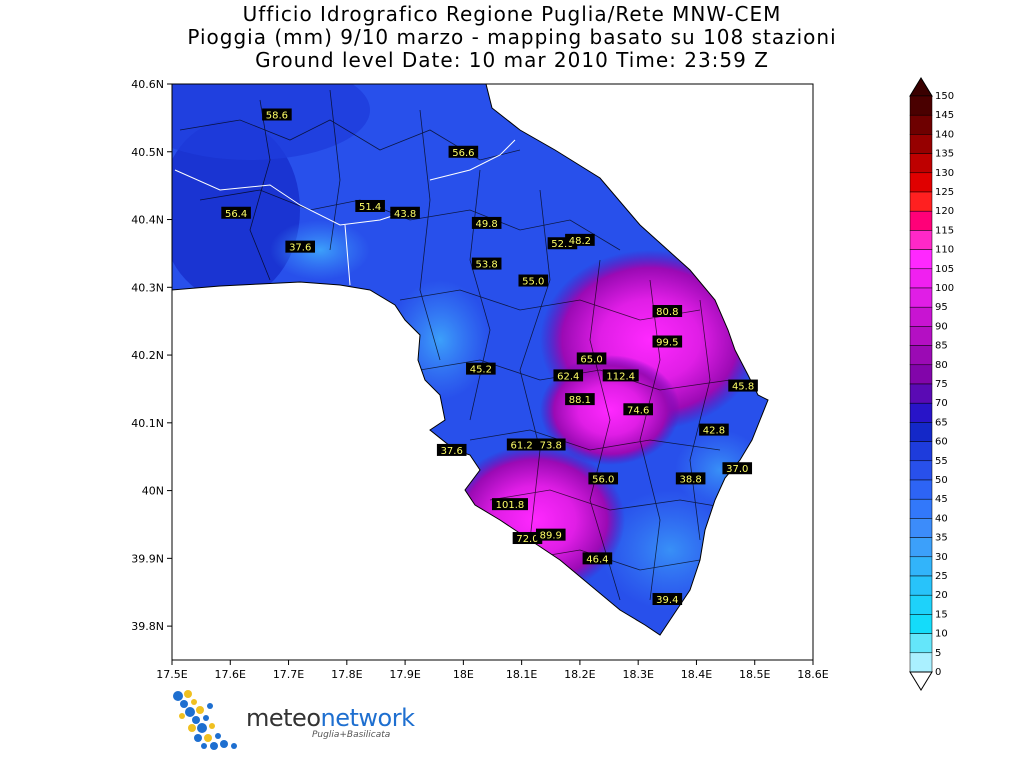 Image resolution: width=1024 pixels, height=768 pixels. I want to click on logo-dots-icon, so click(205, 720).